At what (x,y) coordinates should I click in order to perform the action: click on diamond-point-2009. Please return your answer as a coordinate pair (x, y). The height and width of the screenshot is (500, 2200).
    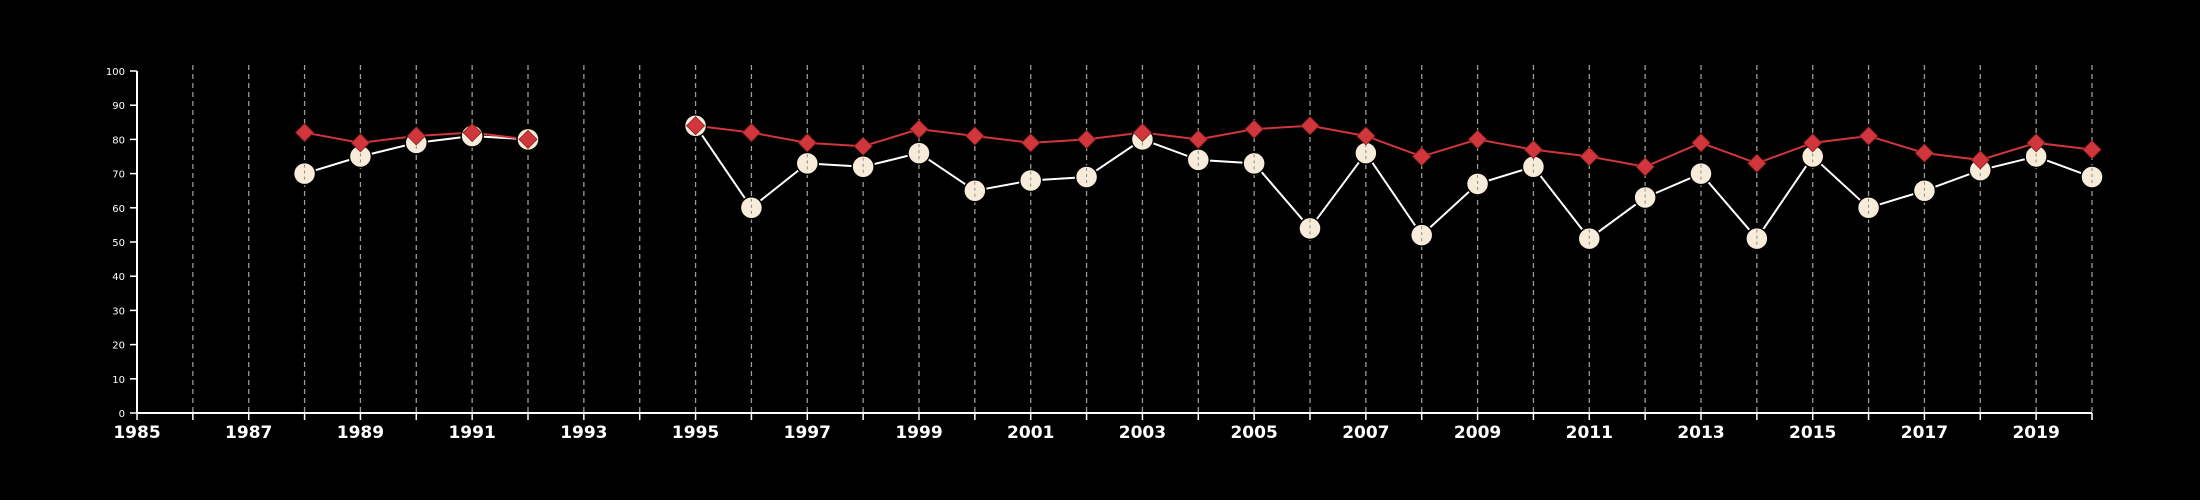
    Looking at the image, I should click on (1478, 139).